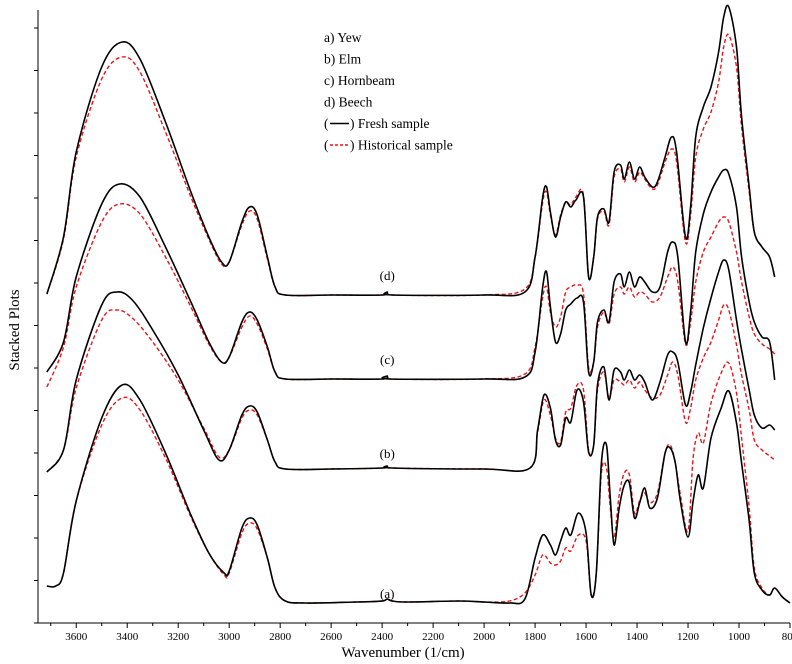 The width and height of the screenshot is (792, 664). What do you see at coordinates (739, 637) in the screenshot?
I see `x-tick-label: 1000` at bounding box center [739, 637].